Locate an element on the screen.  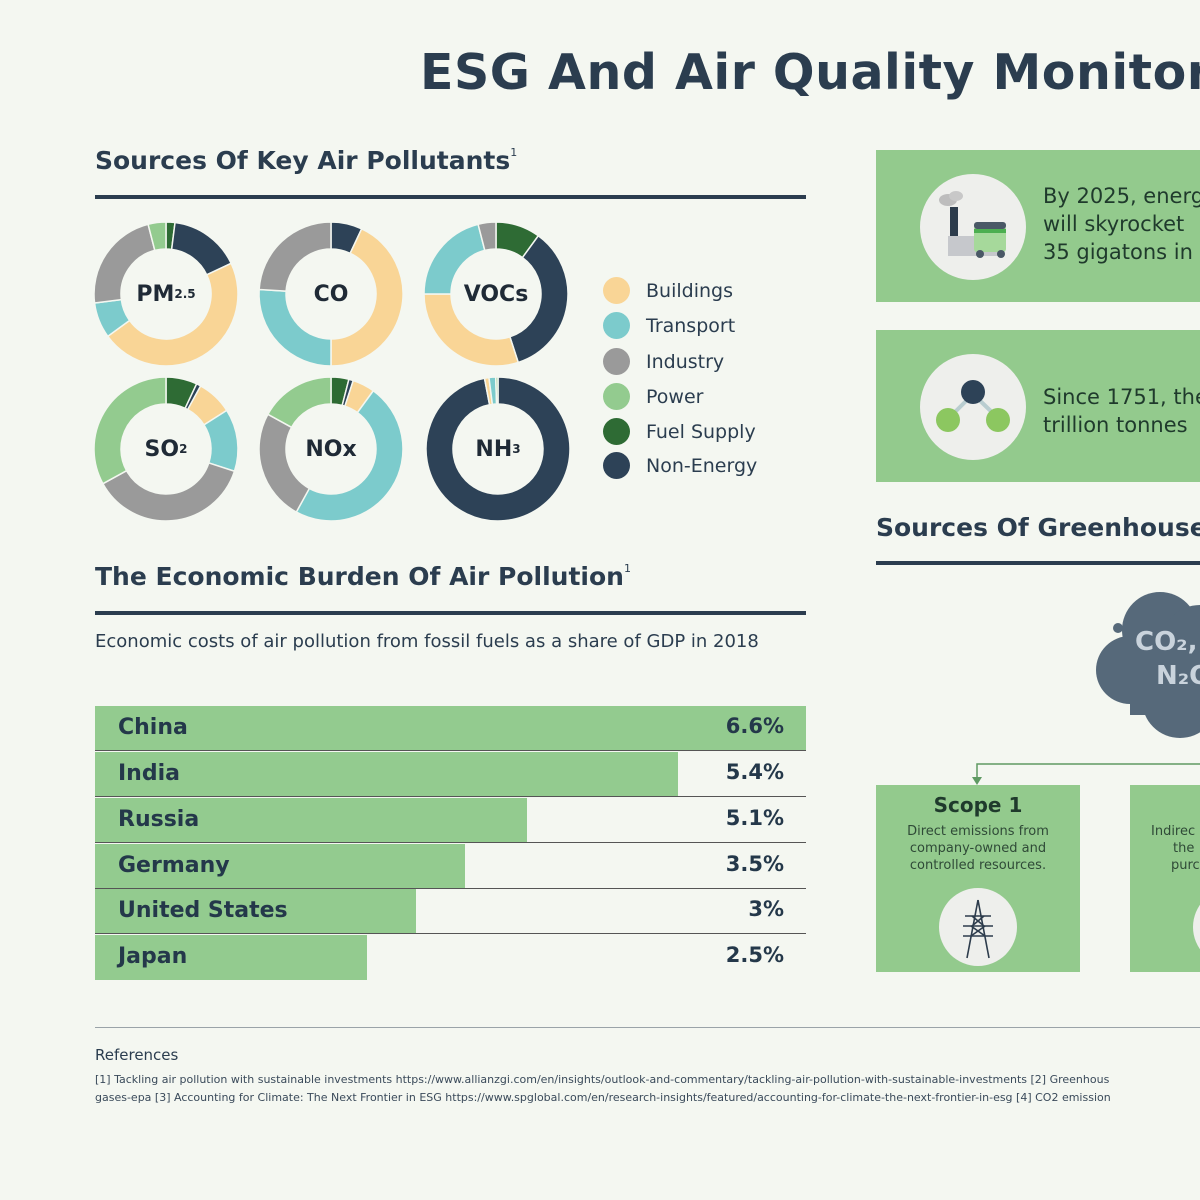
legend-label: Industry is located at coordinates (685, 361).